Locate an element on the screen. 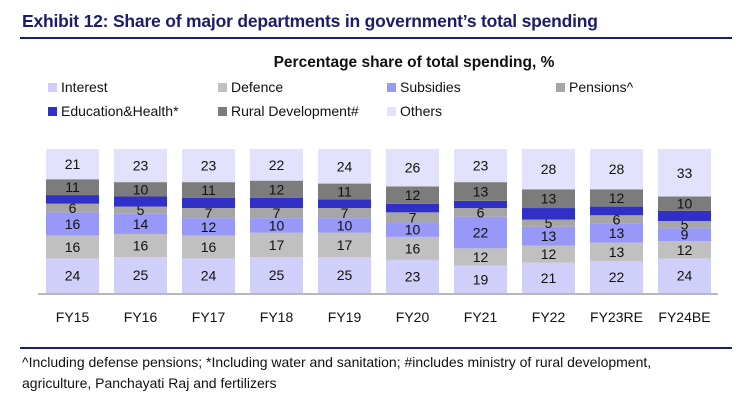 The image size is (750, 408). data-label-rural-development: 10 is located at coordinates (685, 204).